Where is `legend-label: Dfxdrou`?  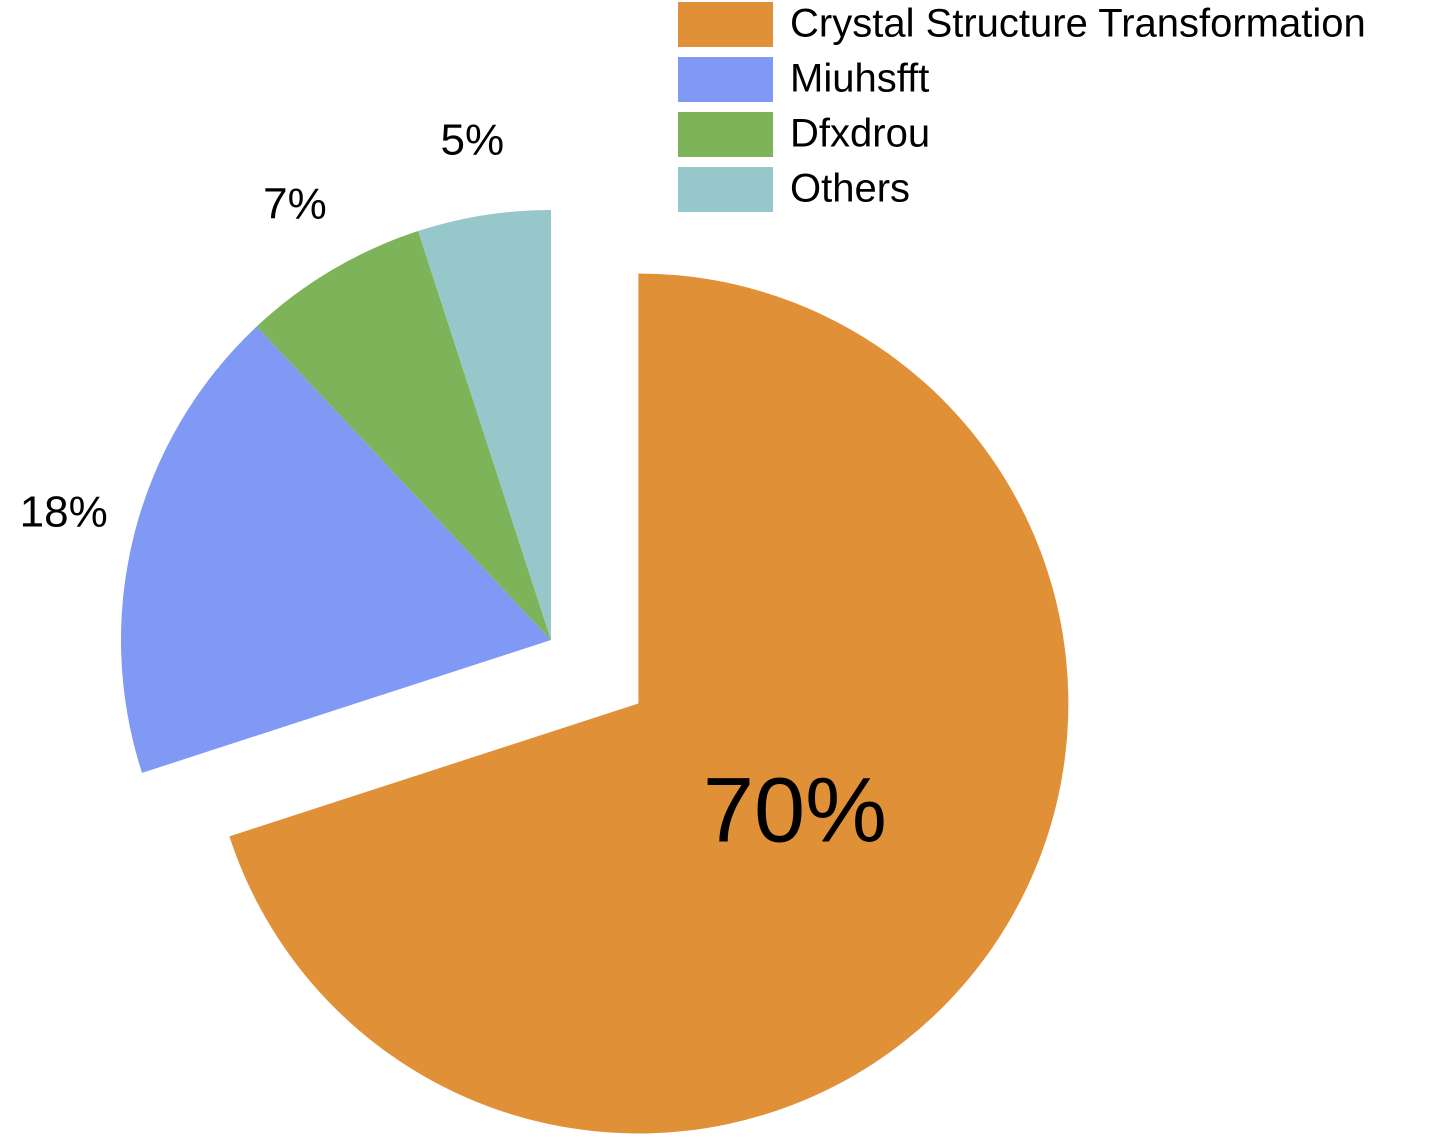 legend-label: Dfxdrou is located at coordinates (860, 134).